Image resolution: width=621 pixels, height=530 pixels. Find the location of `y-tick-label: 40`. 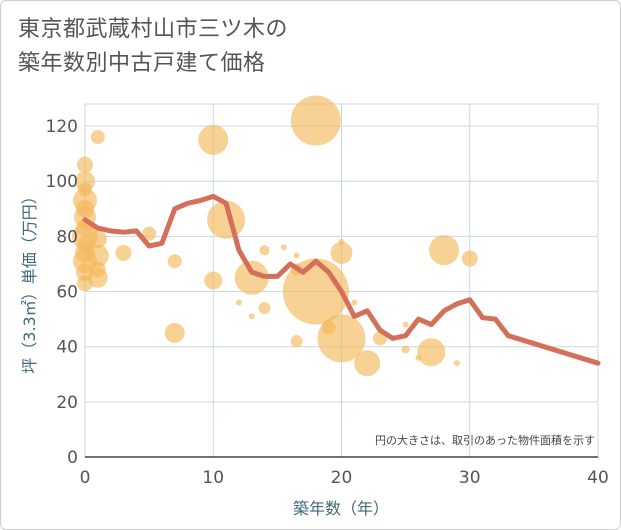

y-tick-label: 40 is located at coordinates (67, 348).